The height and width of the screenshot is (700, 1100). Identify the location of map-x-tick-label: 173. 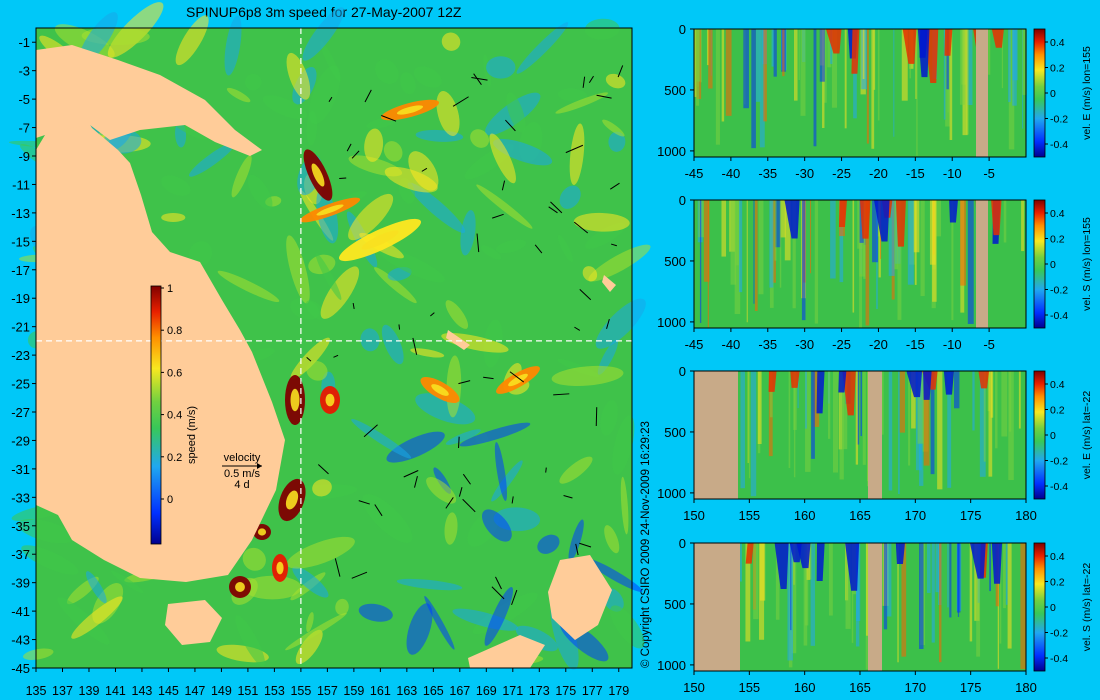
(539, 691).